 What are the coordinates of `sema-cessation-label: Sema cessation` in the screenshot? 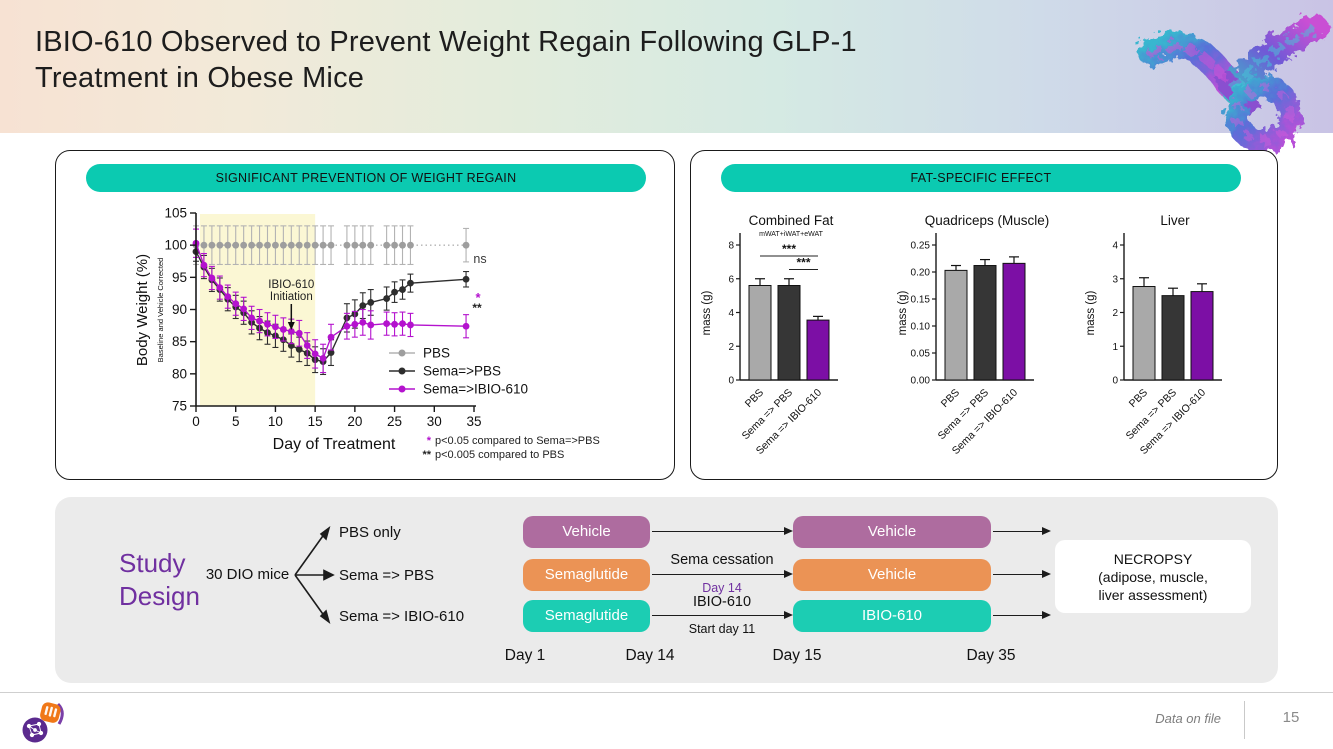 It's located at (722, 560).